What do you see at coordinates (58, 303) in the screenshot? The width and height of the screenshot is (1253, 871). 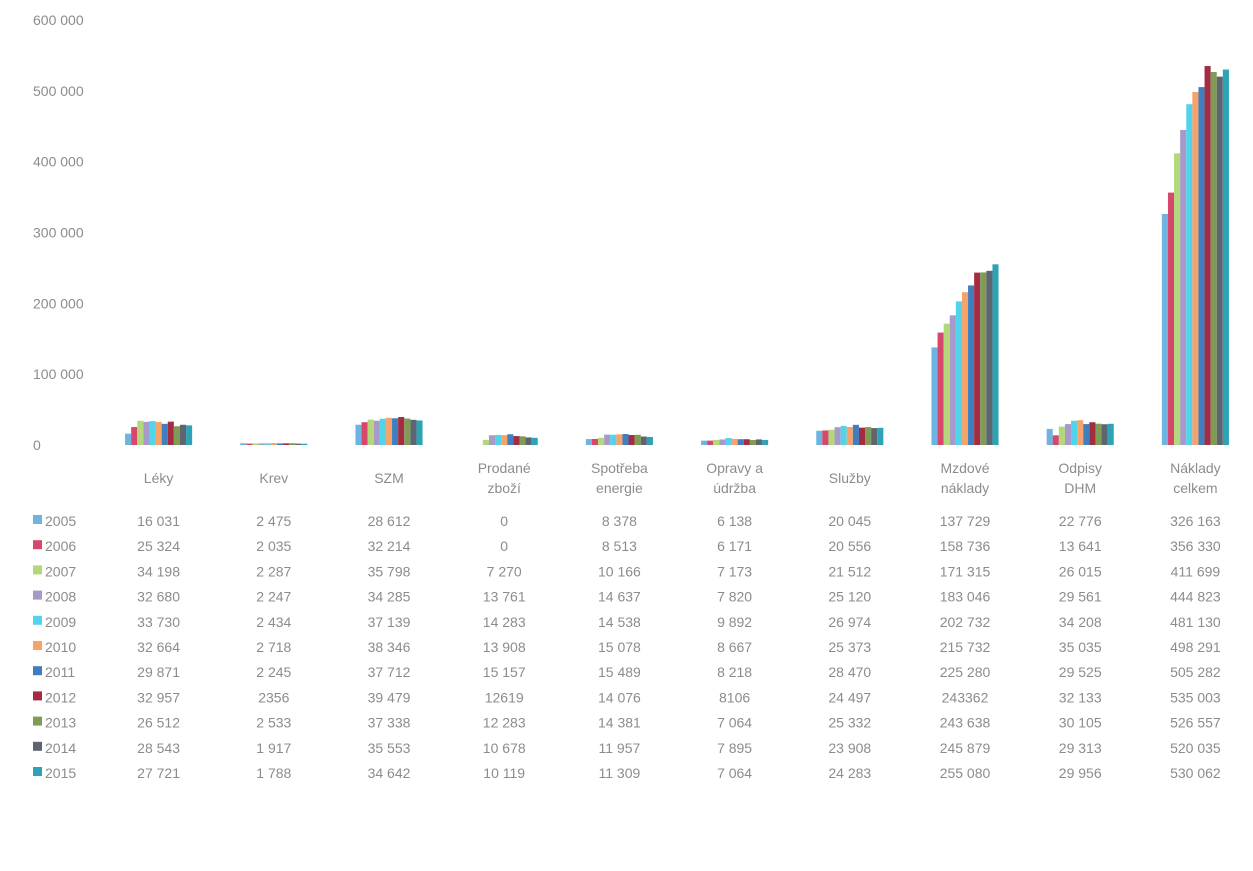 I see `y-tick-label: 200 000` at bounding box center [58, 303].